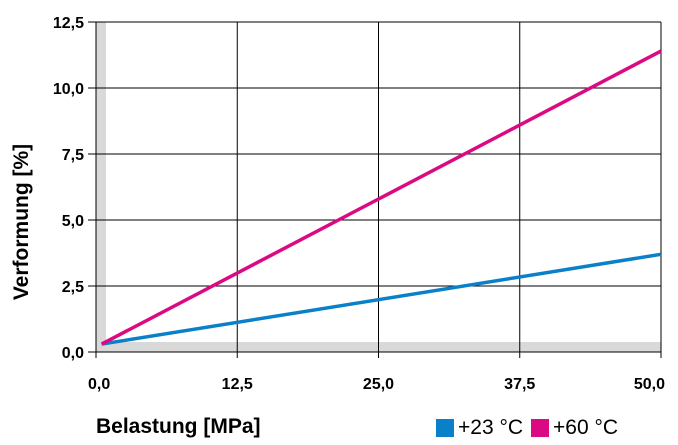 This screenshot has width=678, height=445. Describe the element at coordinates (491, 427) in the screenshot. I see `legend-label-23c: +23 °C` at that location.